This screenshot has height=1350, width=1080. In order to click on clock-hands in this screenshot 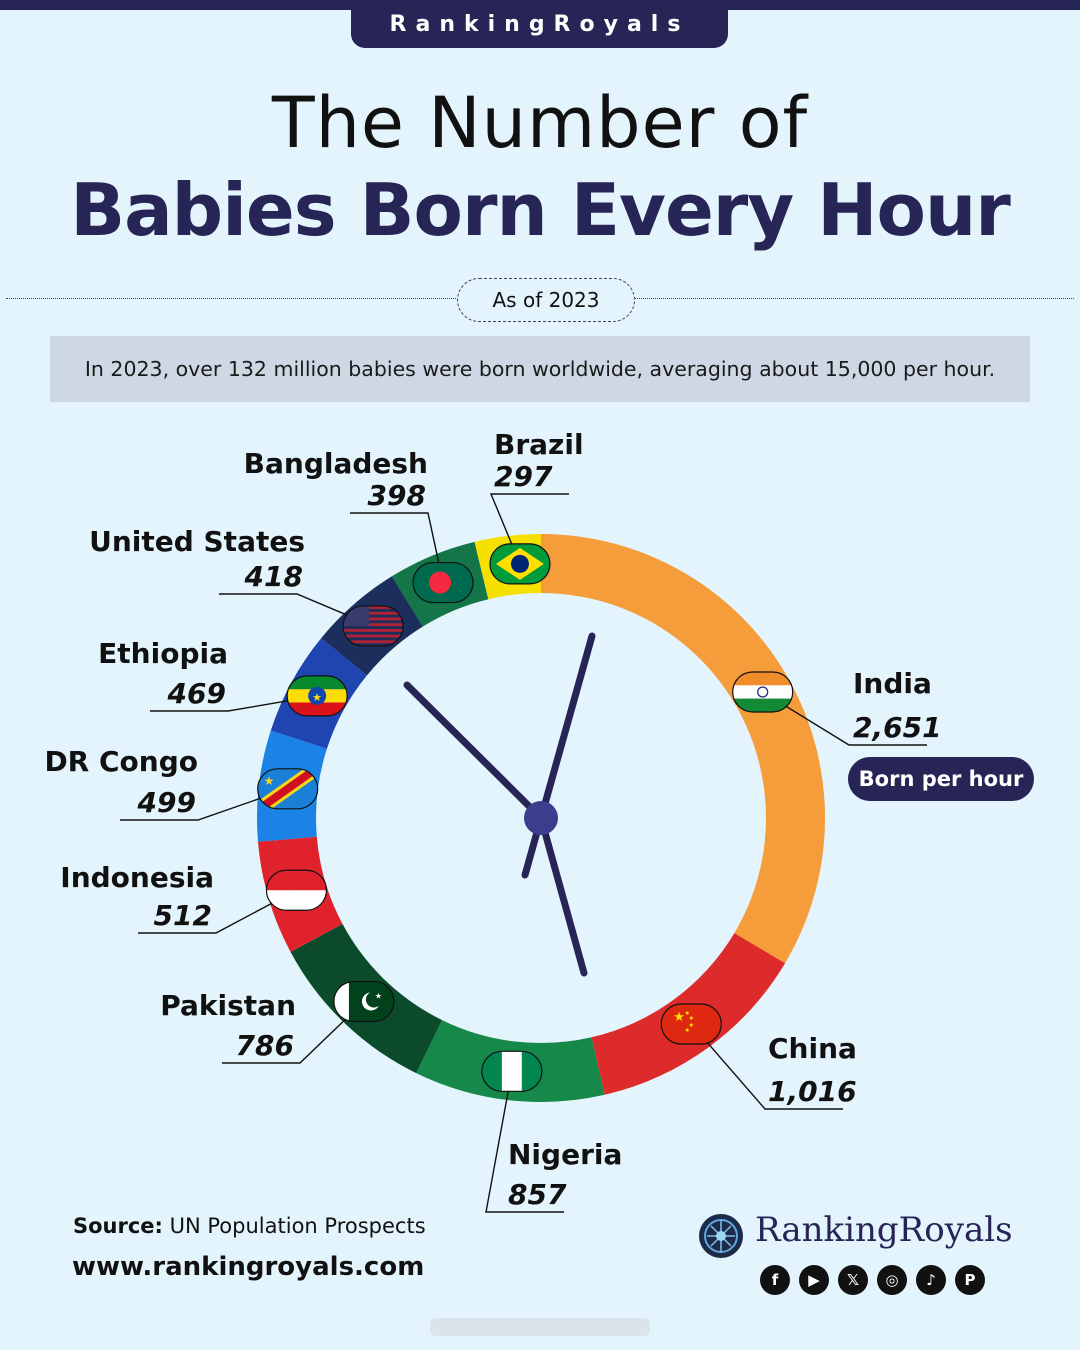, I will do `click(499, 804)`.